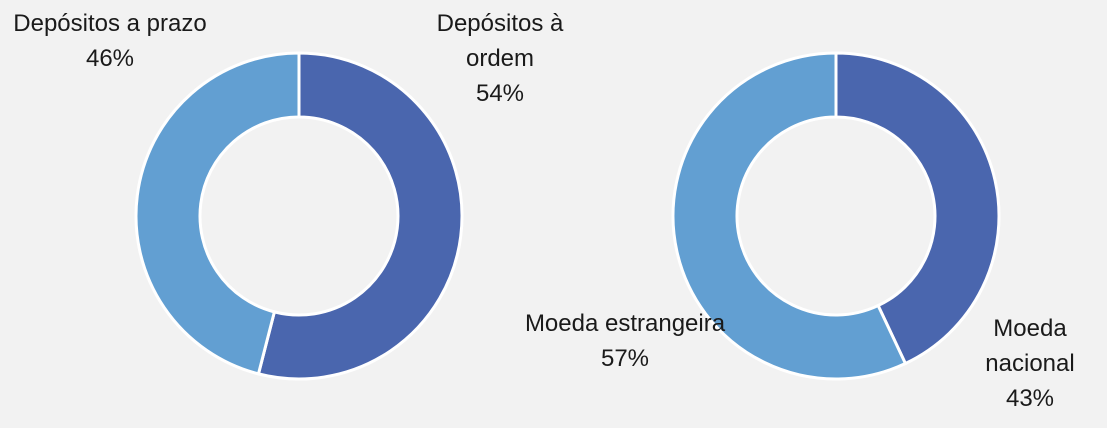 This screenshot has width=1107, height=428. I want to click on category-label: Depósitos a prazo, so click(110, 23).